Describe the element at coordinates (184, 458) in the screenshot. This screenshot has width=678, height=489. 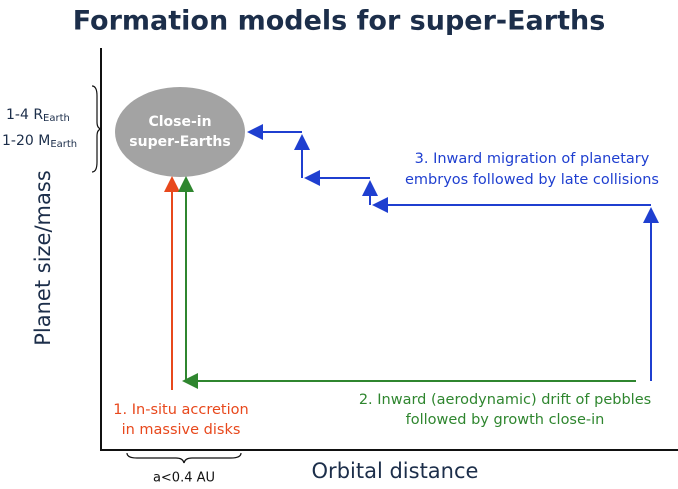
I see `distance-brace` at that location.